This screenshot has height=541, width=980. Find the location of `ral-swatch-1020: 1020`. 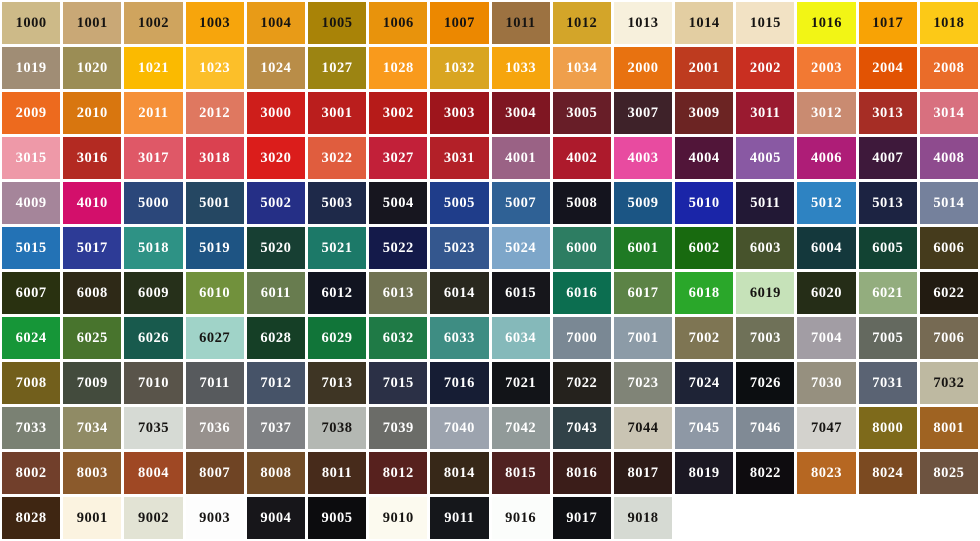

ral-swatch-1020: 1020 is located at coordinates (92, 68).